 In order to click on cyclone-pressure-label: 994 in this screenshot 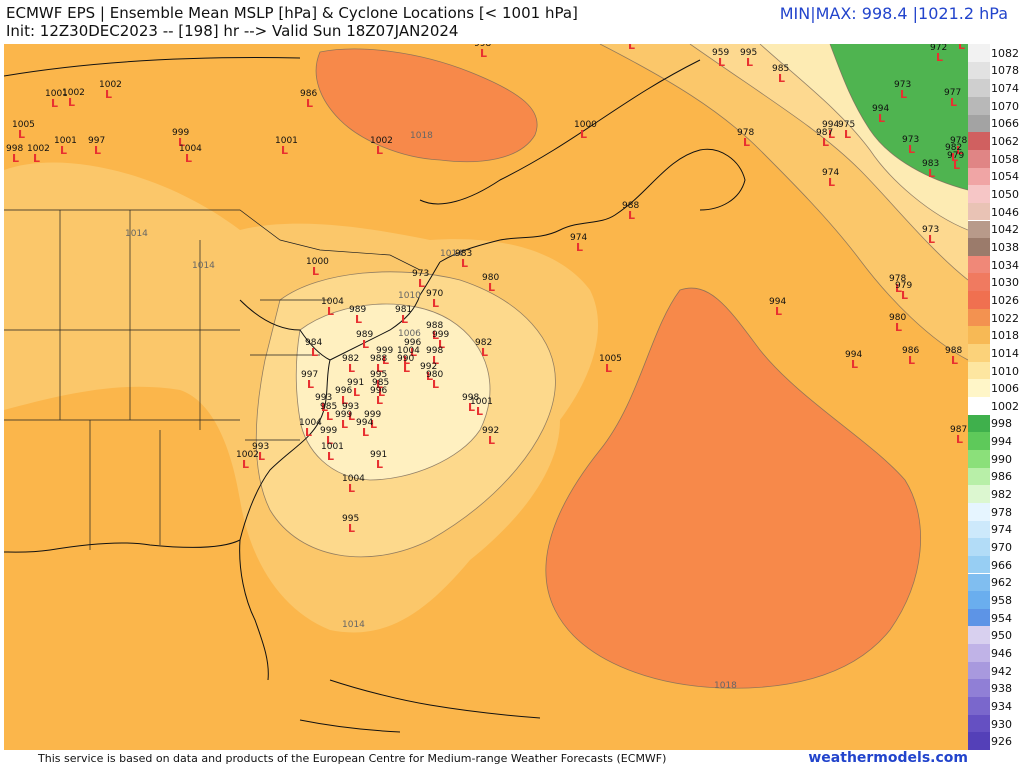, I will do `click(830, 125)`.